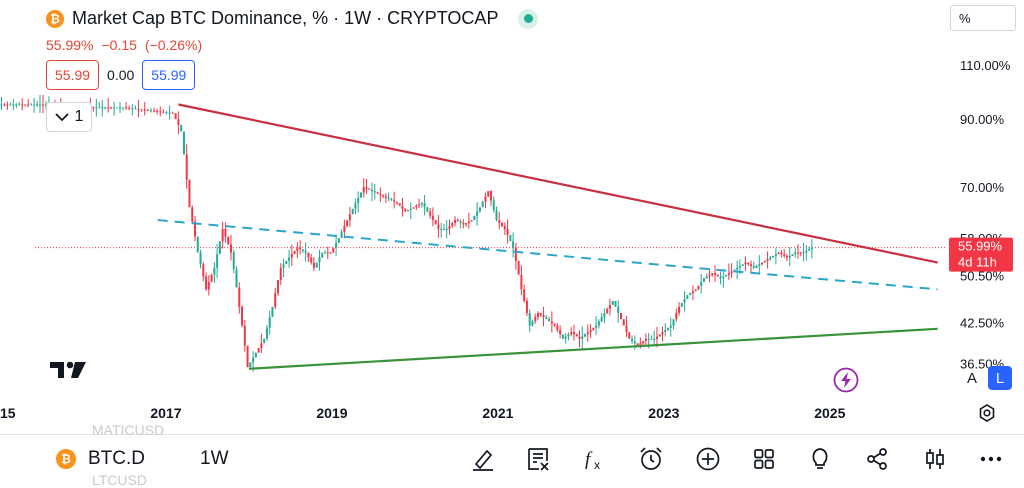 The image size is (1024, 488). I want to click on plus-circle-icon, so click(708, 459).